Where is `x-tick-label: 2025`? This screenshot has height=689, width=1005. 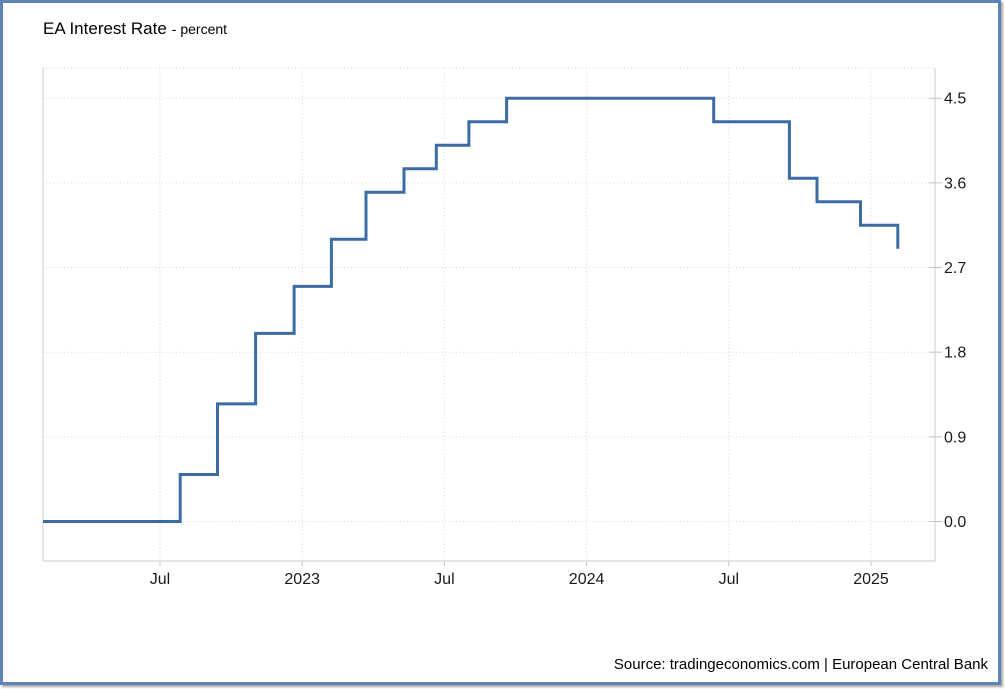
x-tick-label: 2025 is located at coordinates (871, 579).